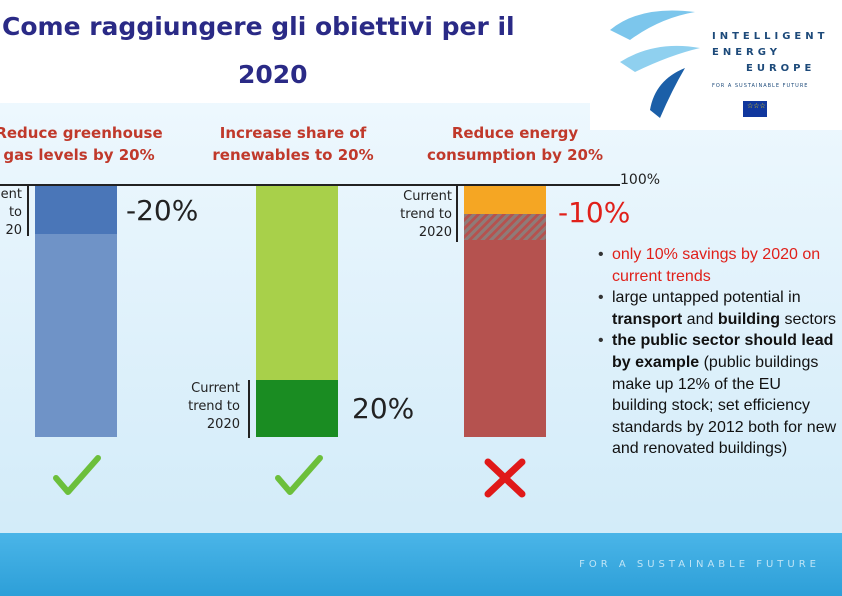 The image size is (842, 596). I want to click on logo-line-1: INTELLIGENT, so click(770, 36).